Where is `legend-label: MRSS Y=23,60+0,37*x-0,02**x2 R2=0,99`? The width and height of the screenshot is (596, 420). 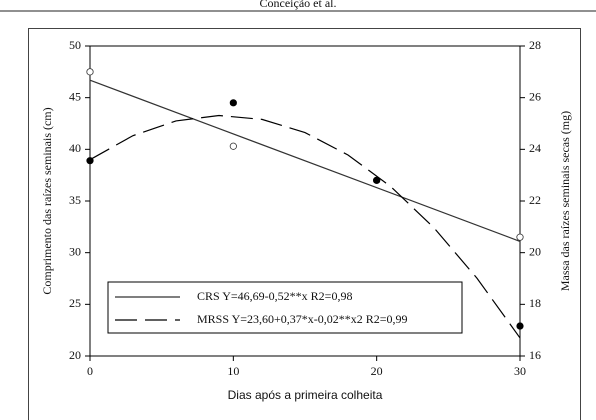 legend-label: MRSS Y=23,60+0,37*x-0,02**x2 R2=0,99 is located at coordinates (302, 319).